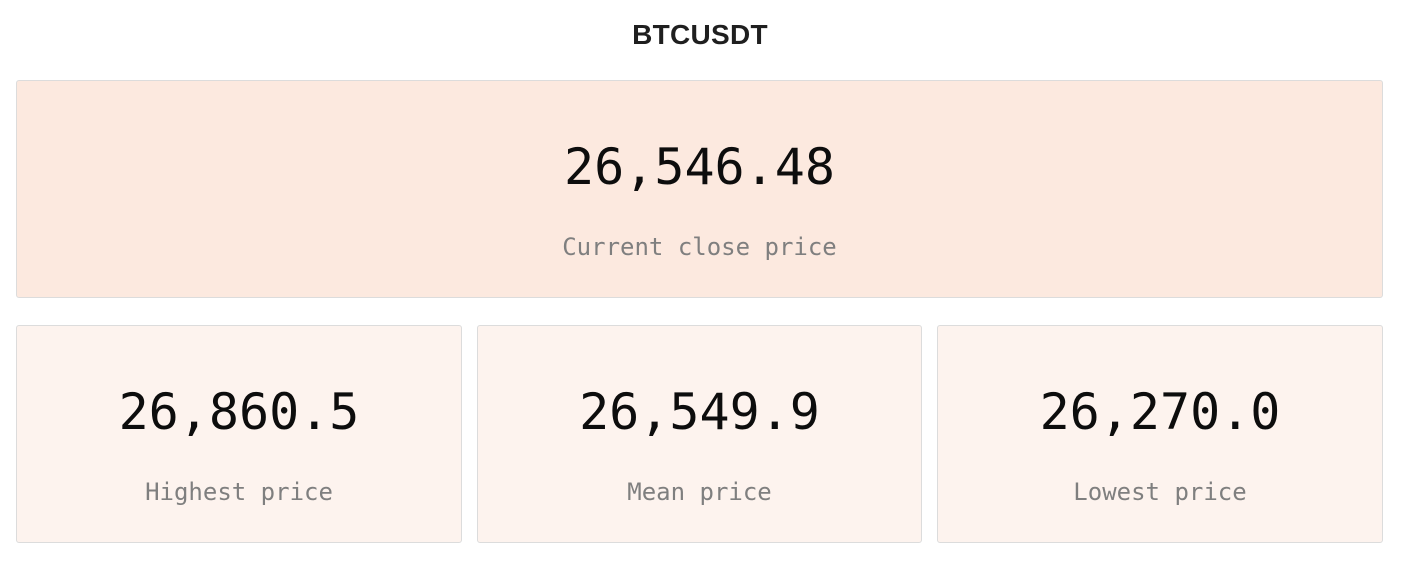 The width and height of the screenshot is (1407, 563). What do you see at coordinates (1160, 492) in the screenshot?
I see `lowest-price-label: Lowest price` at bounding box center [1160, 492].